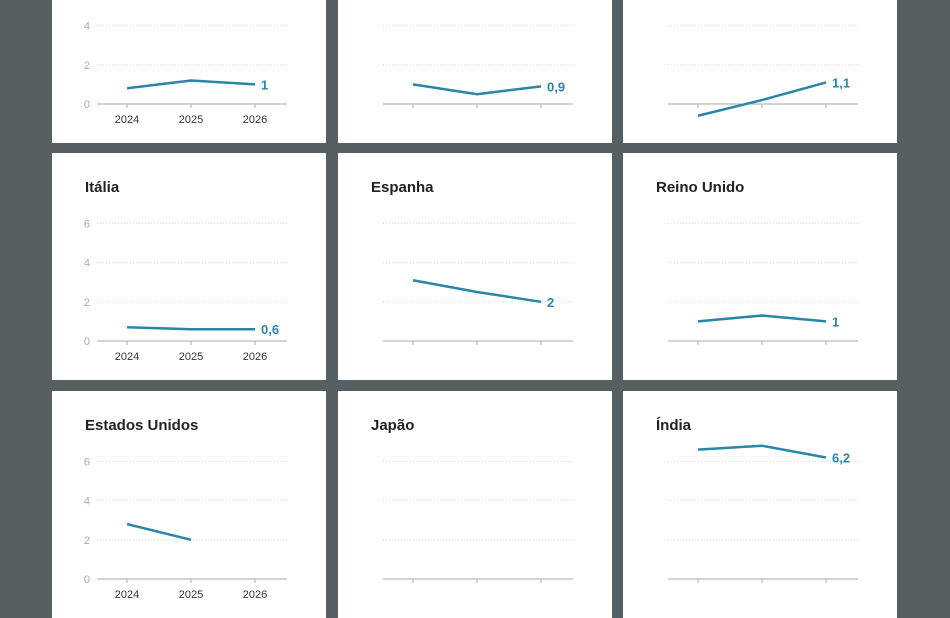 The image size is (950, 618). What do you see at coordinates (550, 302) in the screenshot?
I see `end-value-label: 2` at bounding box center [550, 302].